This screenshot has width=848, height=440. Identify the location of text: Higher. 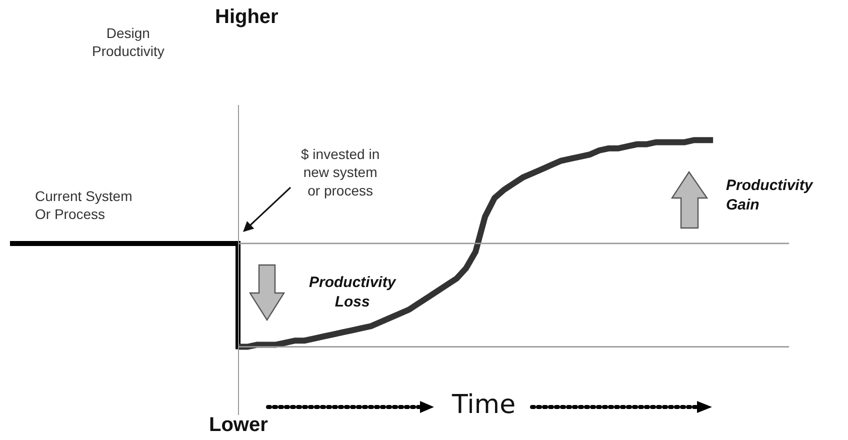
(247, 17).